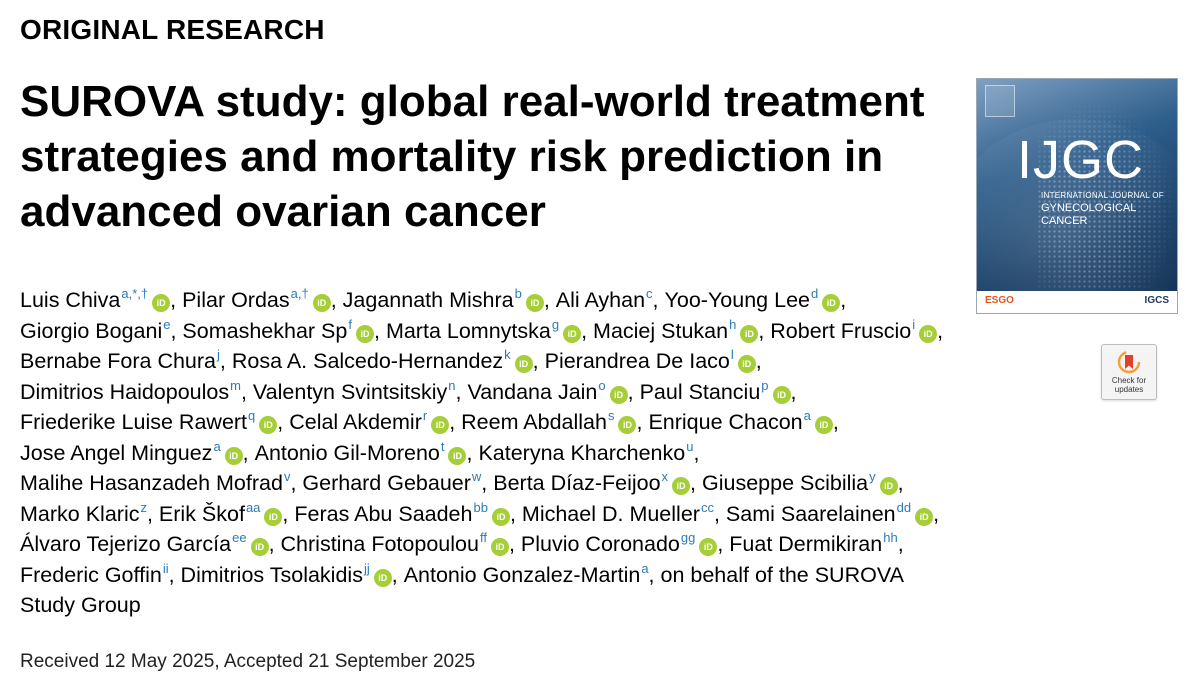 The image size is (1200, 690). Describe the element at coordinates (532, 573) in the screenshot. I see `author: Antonio Gonzalez-Martina,` at that location.